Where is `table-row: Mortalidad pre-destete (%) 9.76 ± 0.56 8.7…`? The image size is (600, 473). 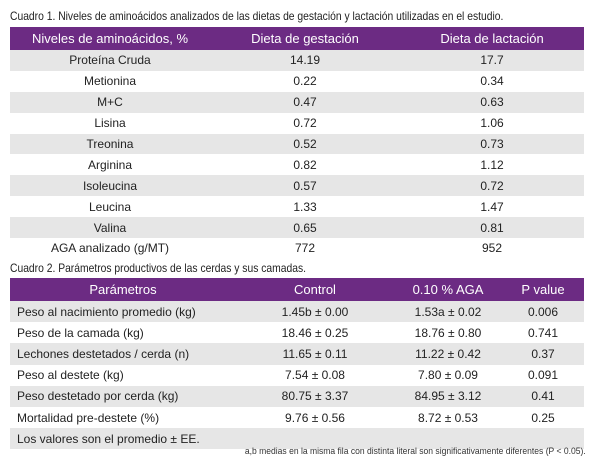 table-row: Mortalidad pre-destete (%) 9.76 ± 0.56 8.7… is located at coordinates (297, 417).